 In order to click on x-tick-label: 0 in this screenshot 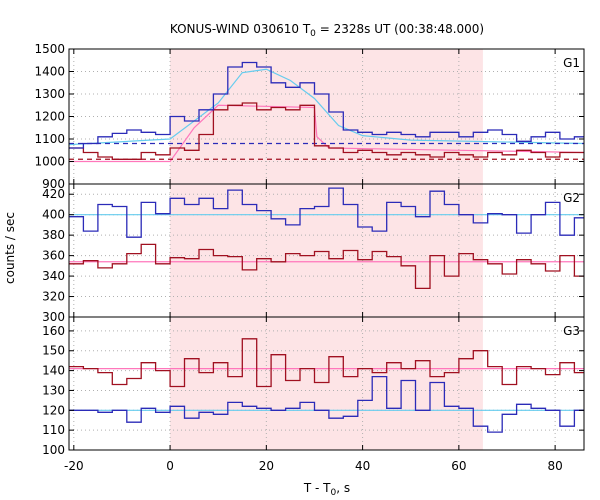, I will do `click(170, 466)`.